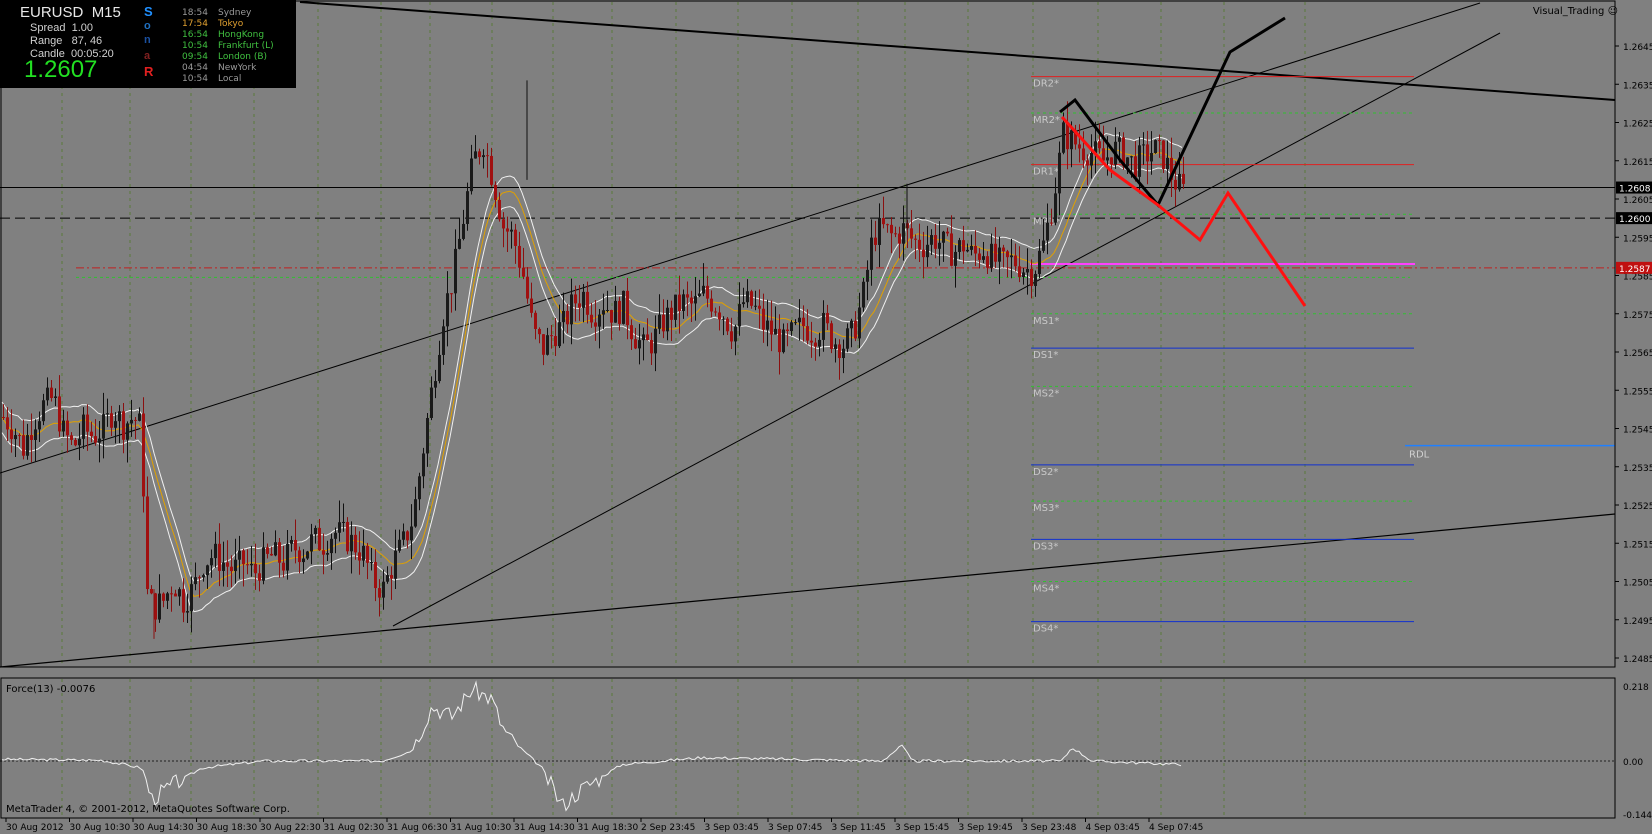 The width and height of the screenshot is (1652, 834). What do you see at coordinates (1113, 828) in the screenshot?
I see `x-tick-label: 4 Sep 03:45` at bounding box center [1113, 828].